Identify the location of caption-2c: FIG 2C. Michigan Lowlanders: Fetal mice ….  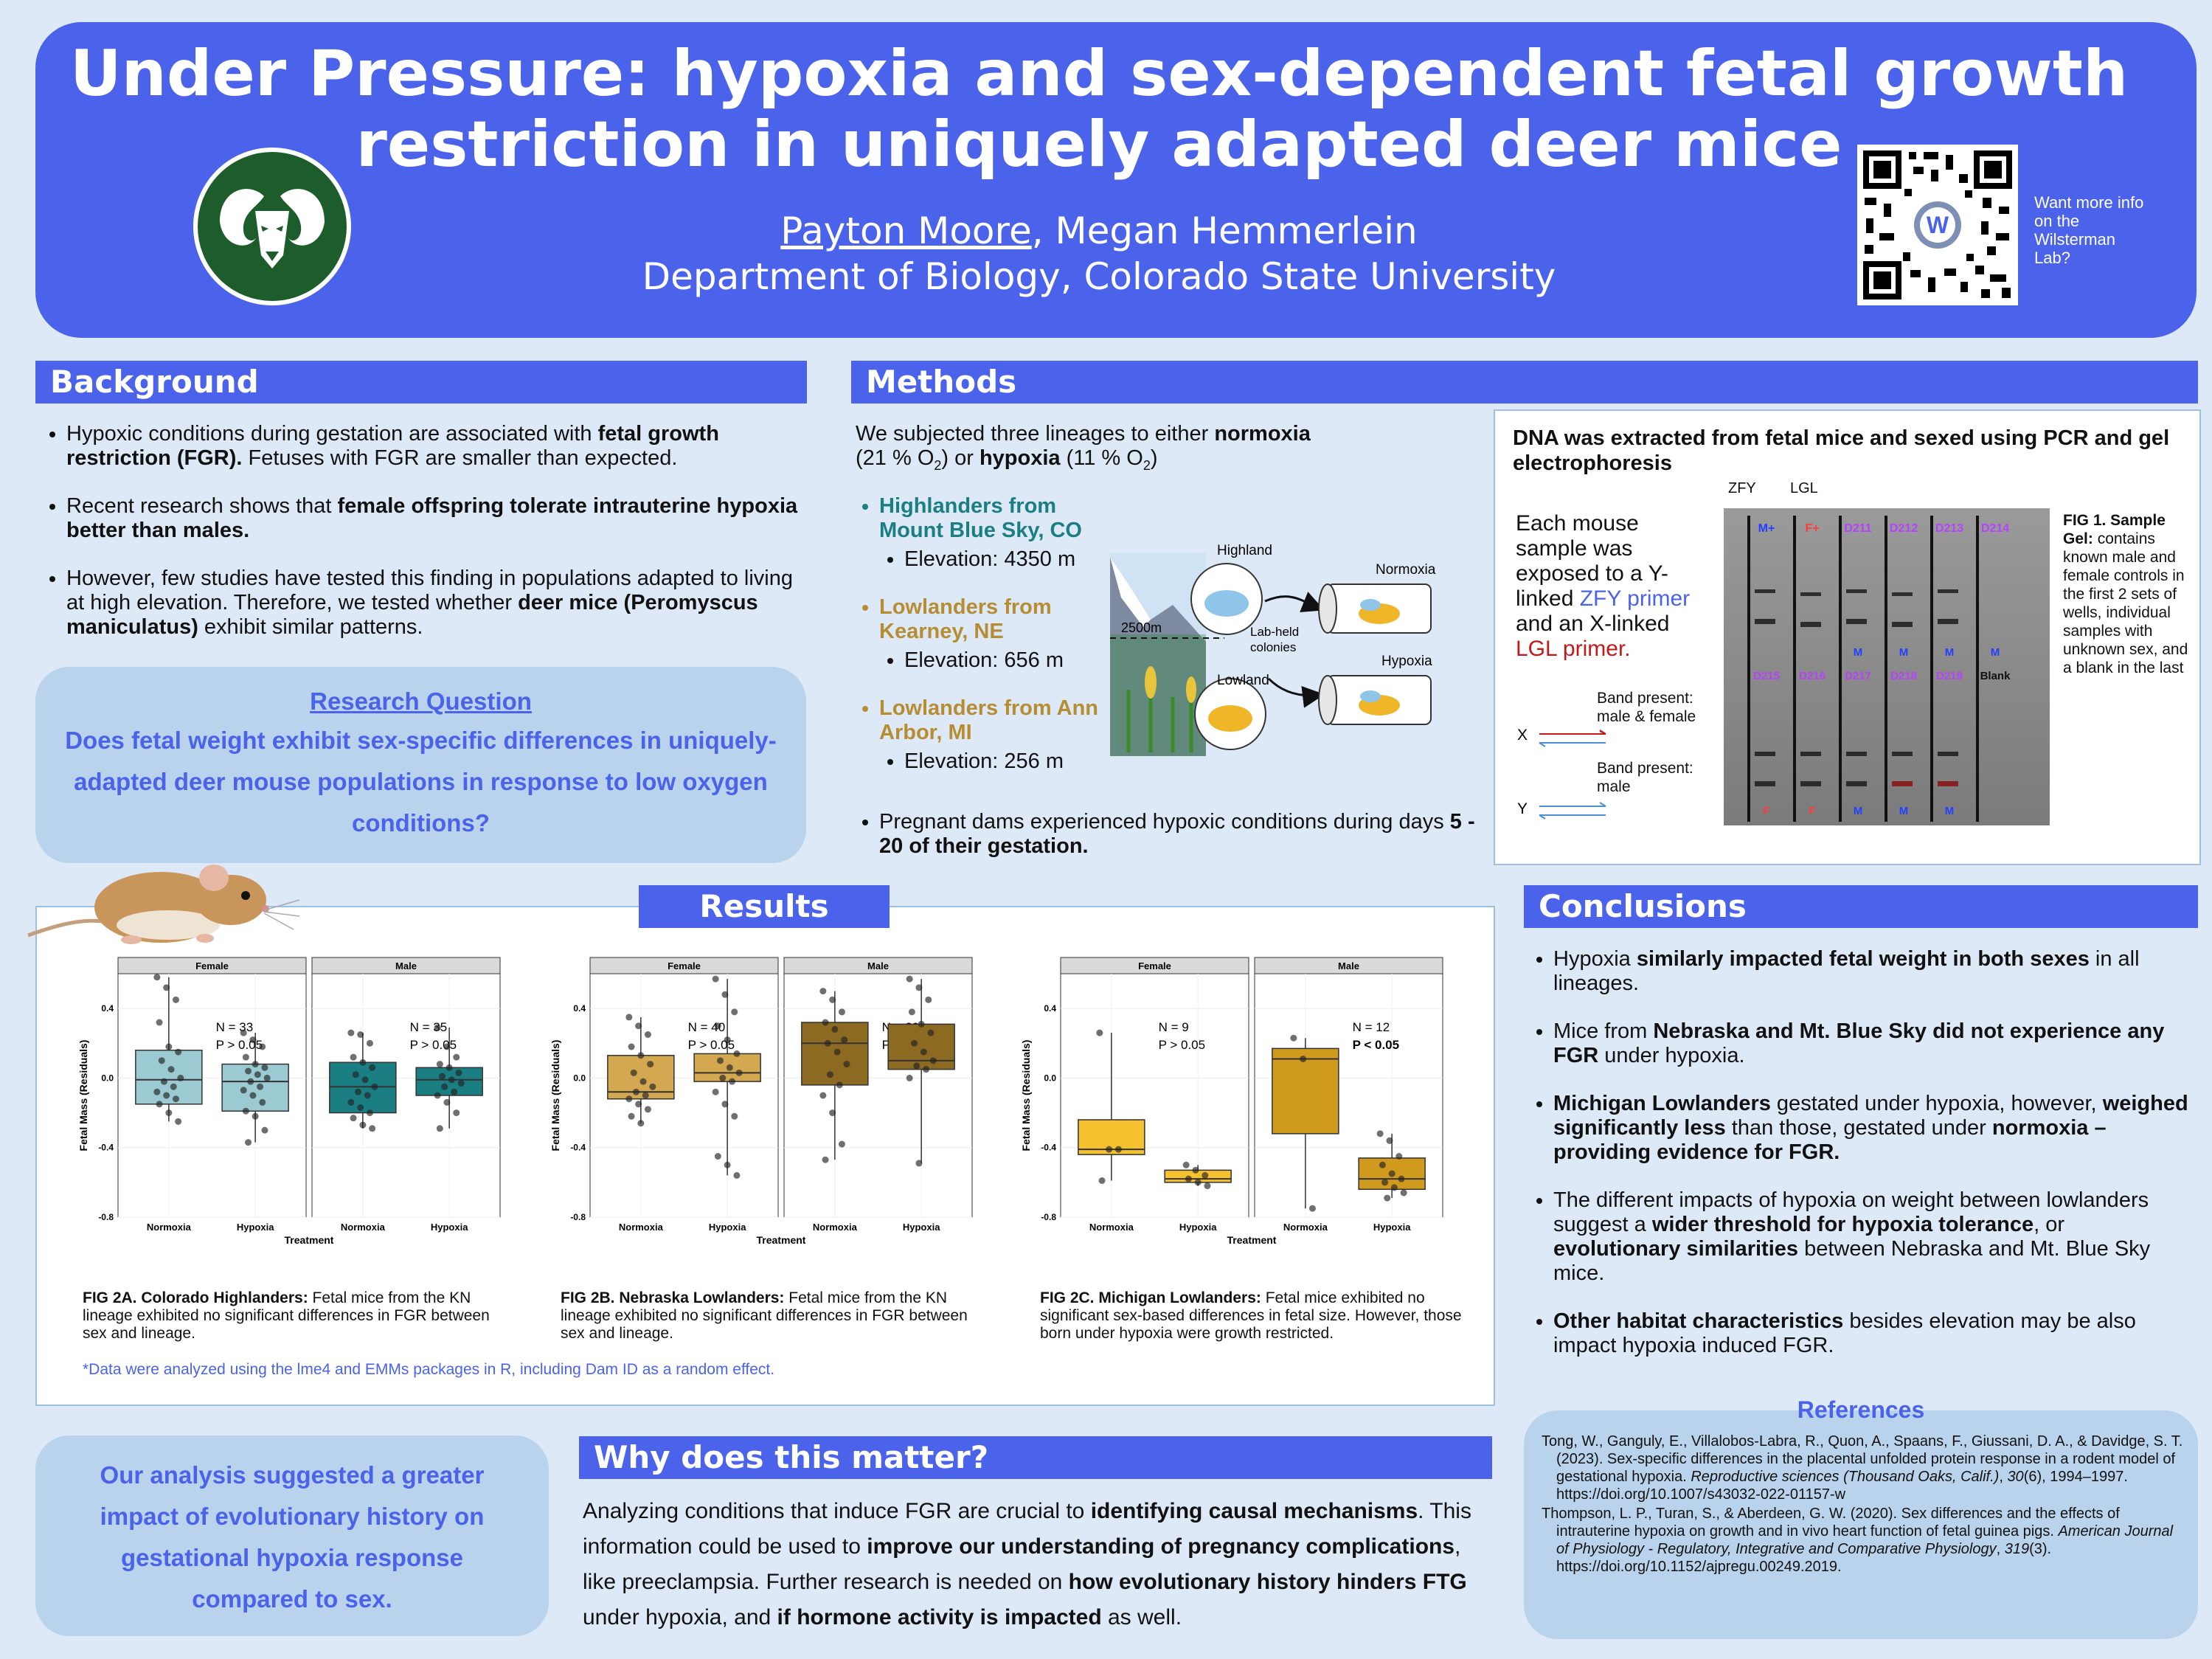
(1251, 1315).